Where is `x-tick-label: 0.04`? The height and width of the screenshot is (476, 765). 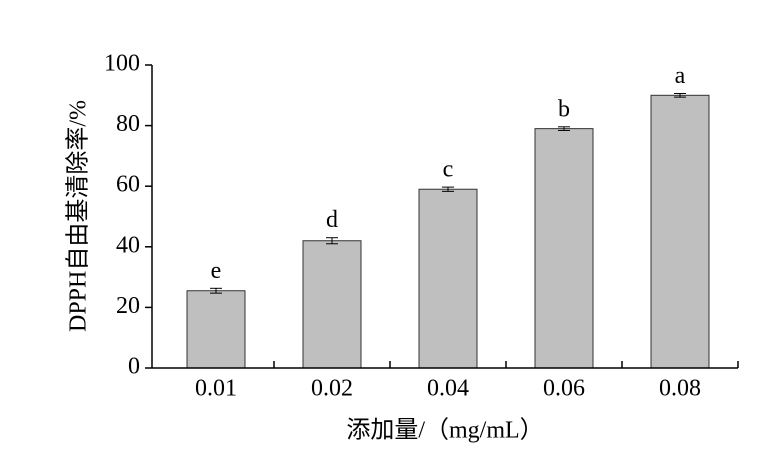 x-tick-label: 0.04 is located at coordinates (448, 389).